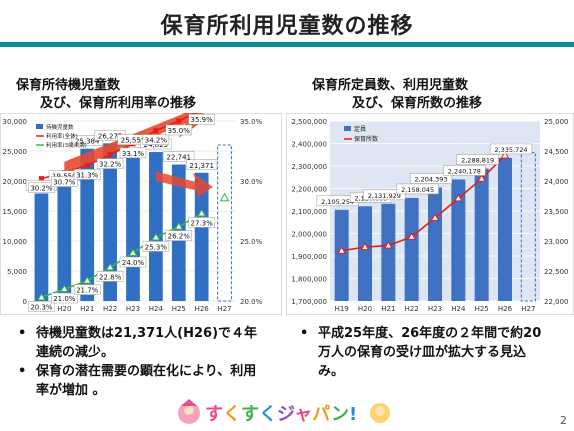 This screenshot has height=431, width=574. What do you see at coordinates (309, 122) in the screenshot?
I see `y-tick-label: 2,500,000` at bounding box center [309, 122].